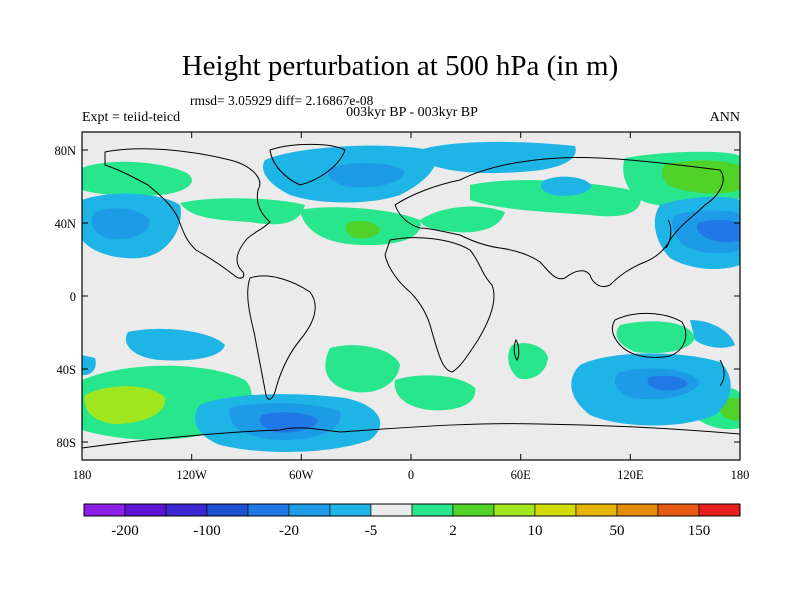  What do you see at coordinates (516, 349) in the screenshot?
I see `coastline-madagascar` at bounding box center [516, 349].